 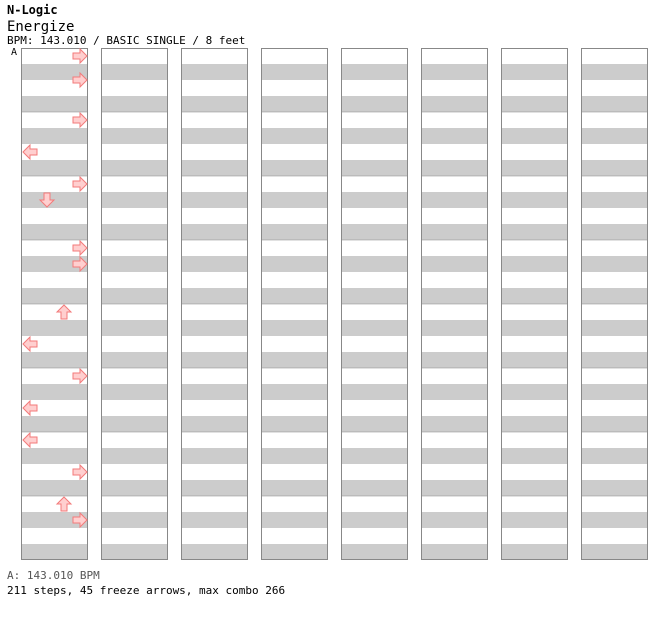 I want to click on song-artist: N-Logic, so click(x=32, y=10).